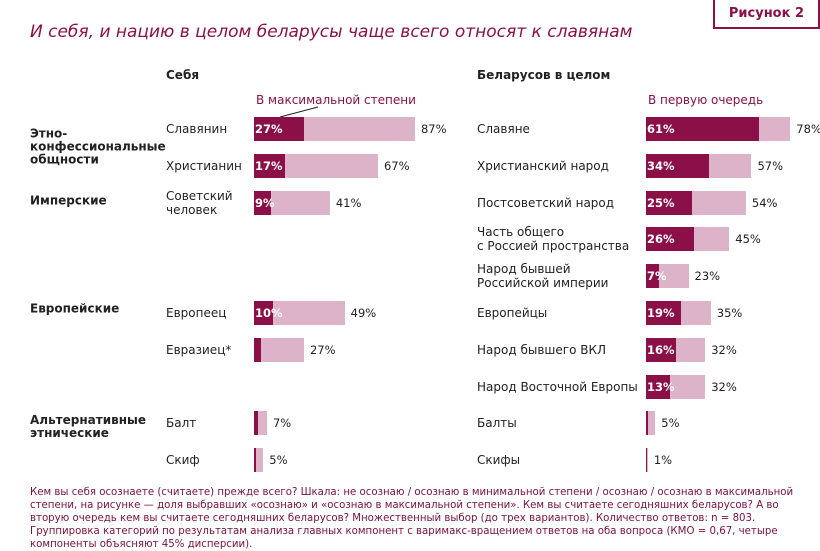  What do you see at coordinates (766, 14) in the screenshot?
I see `figure-label: Рисунок 2` at bounding box center [766, 14].